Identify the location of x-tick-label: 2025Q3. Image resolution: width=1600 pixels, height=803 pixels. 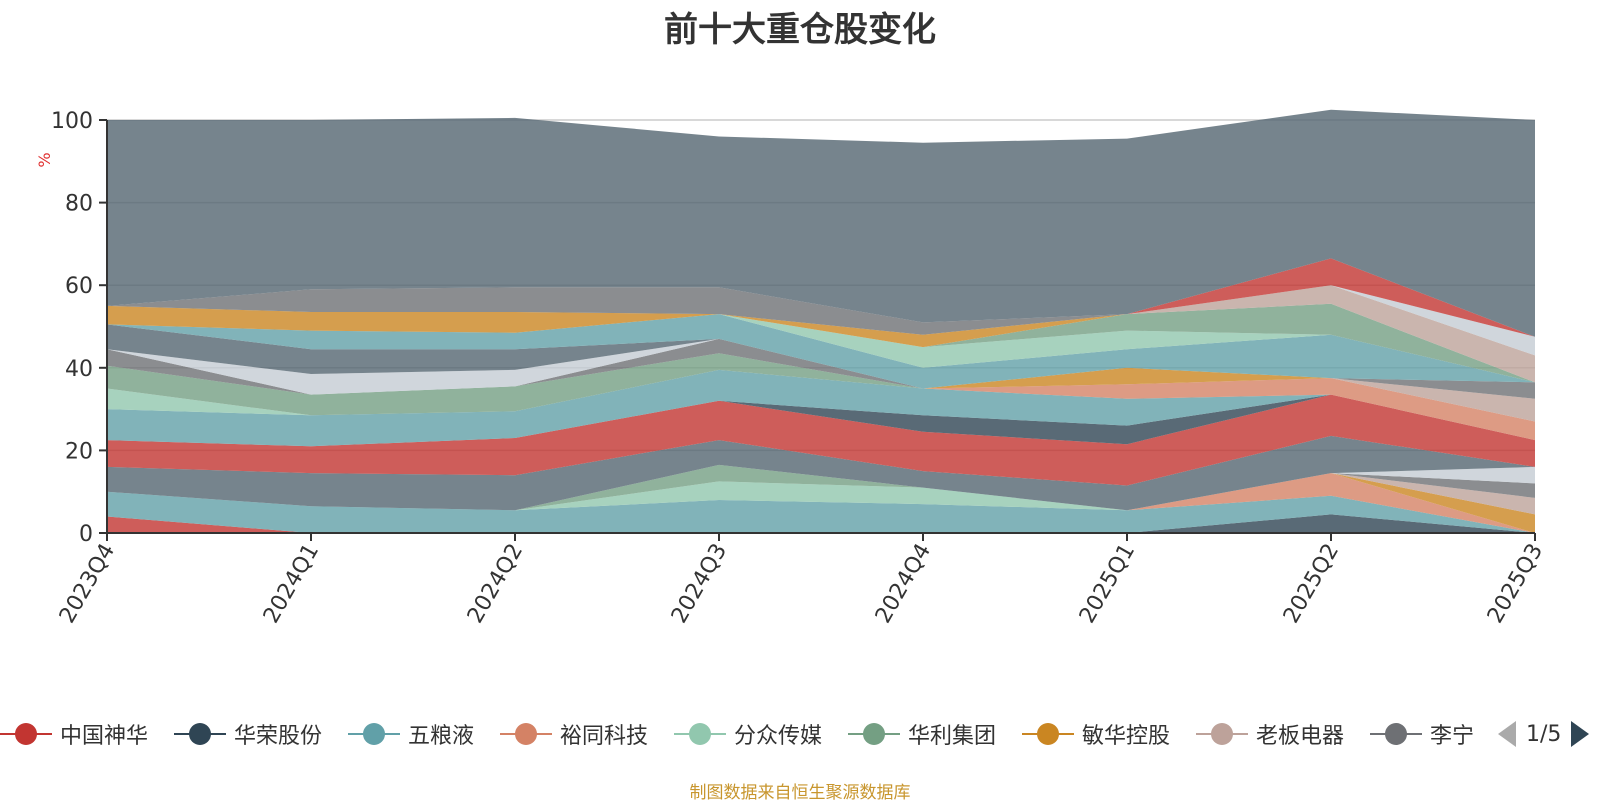
(1515, 584).